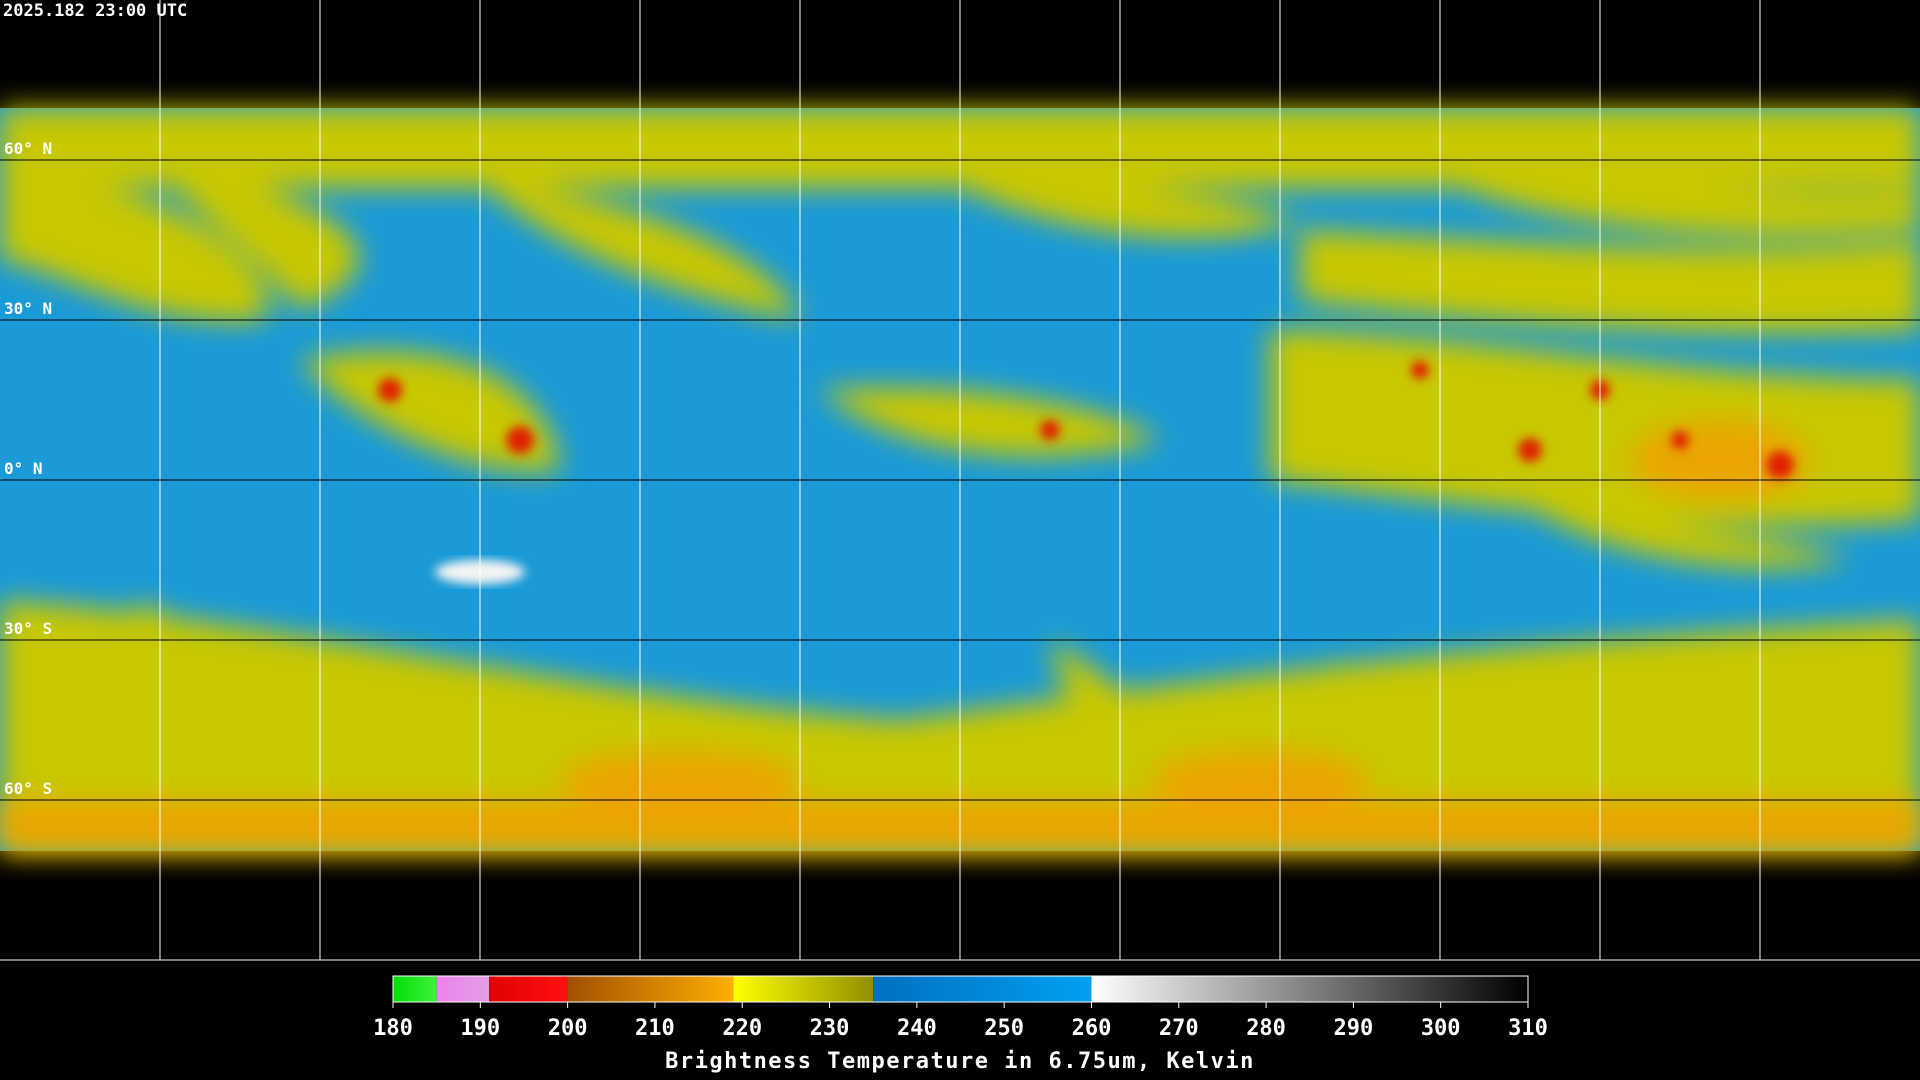 The height and width of the screenshot is (1080, 1920). Describe the element at coordinates (1441, 1028) in the screenshot. I see `colorbar-tick-label: 300` at that location.